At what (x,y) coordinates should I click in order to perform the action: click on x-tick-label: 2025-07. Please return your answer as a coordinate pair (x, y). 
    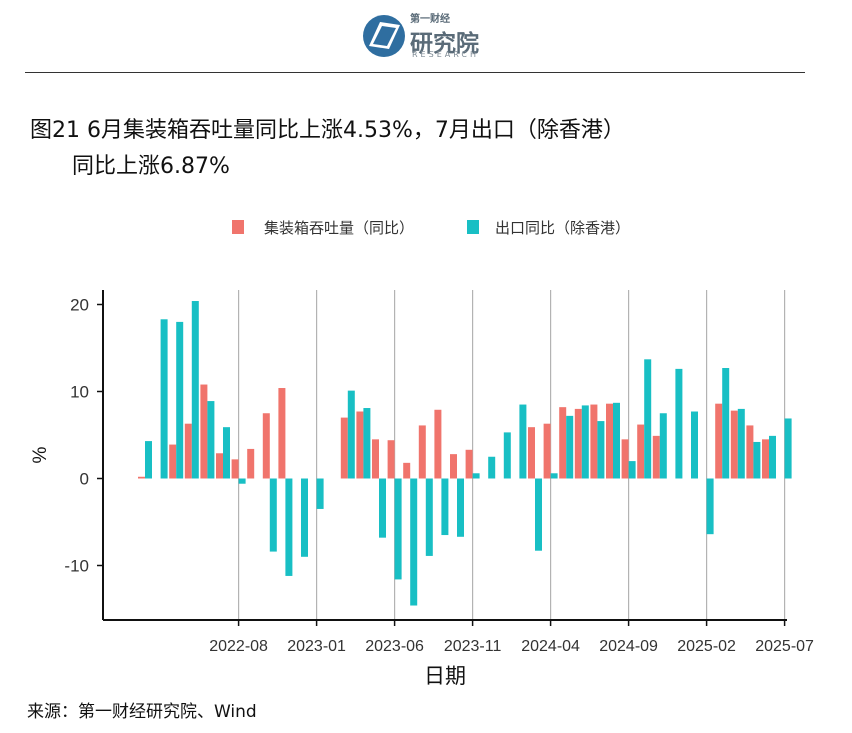
    Looking at the image, I should click on (784, 646).